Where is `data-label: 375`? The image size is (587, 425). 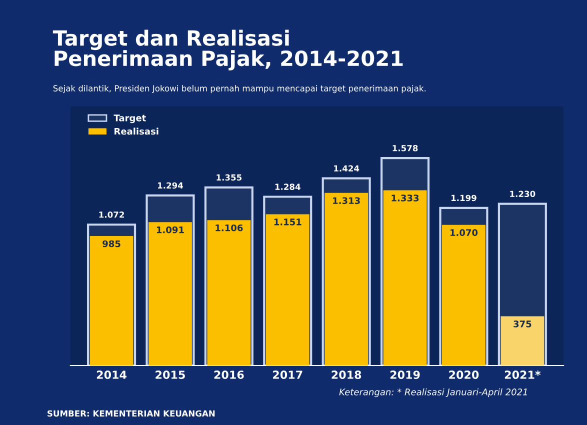
data-label: 375 is located at coordinates (523, 324).